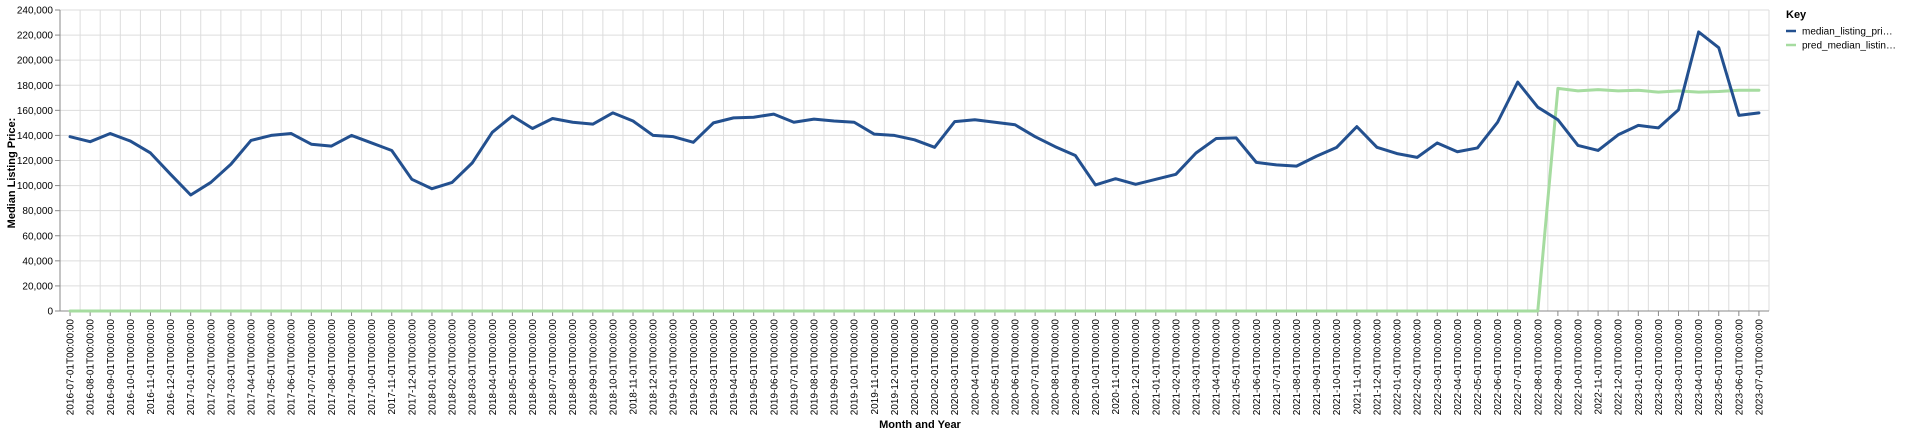 This screenshot has height=434, width=1920. Describe the element at coordinates (1418, 367) in the screenshot. I see `x-tick-label: 2022-02-01T00:00:00` at that location.